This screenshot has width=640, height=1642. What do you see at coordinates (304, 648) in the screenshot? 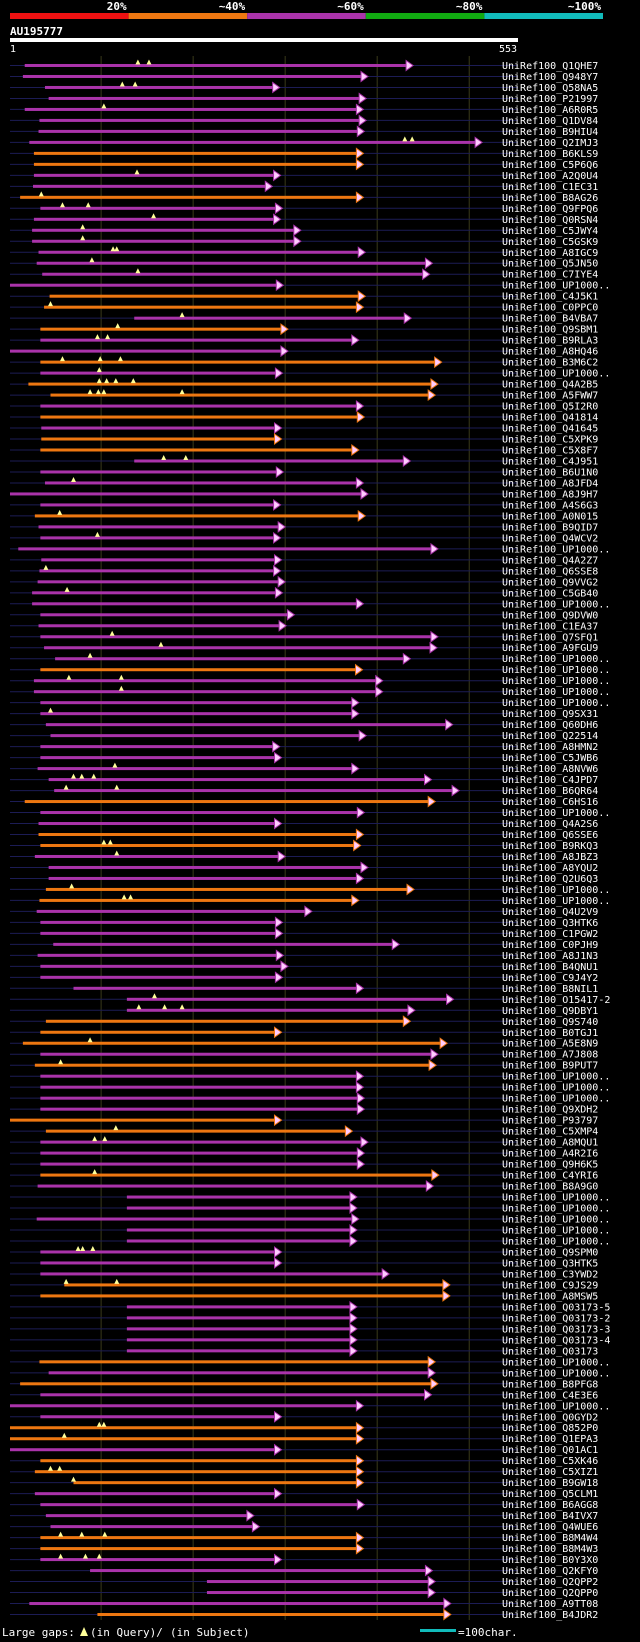
I see `hit-row: UniRef100_A9FGU9` at bounding box center [304, 648].